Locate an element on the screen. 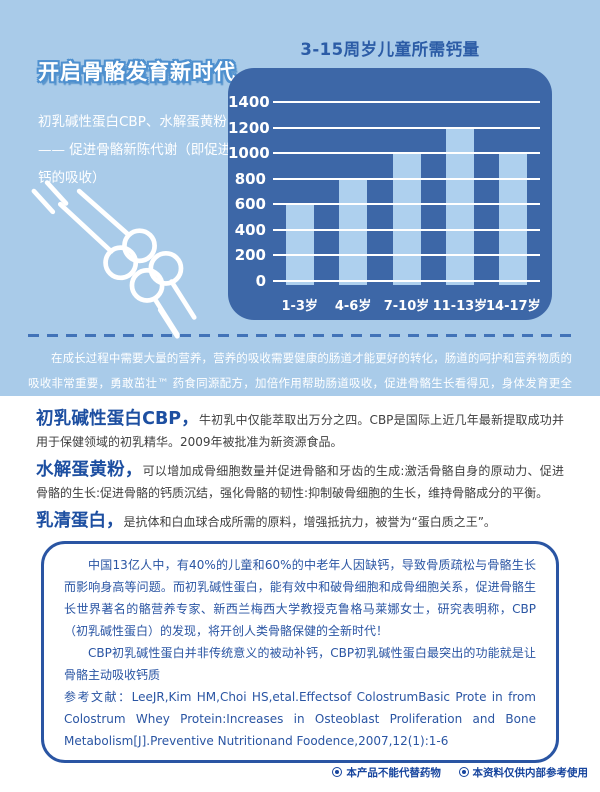  bone-joint-icon is located at coordinates (114, 259).